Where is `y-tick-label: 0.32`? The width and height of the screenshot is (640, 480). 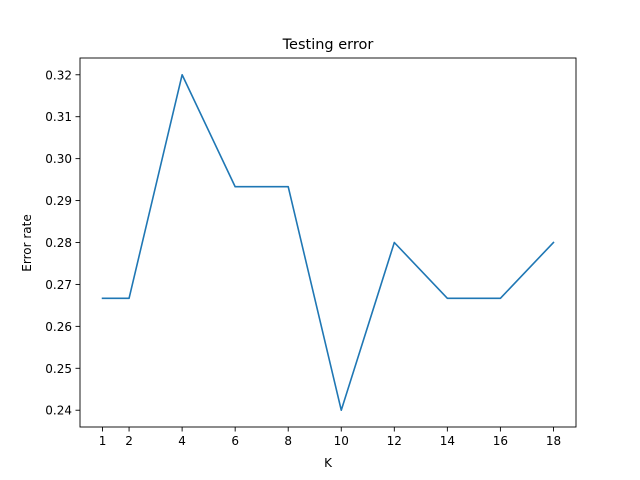
y-tick-label: 0.32 is located at coordinates (58, 75).